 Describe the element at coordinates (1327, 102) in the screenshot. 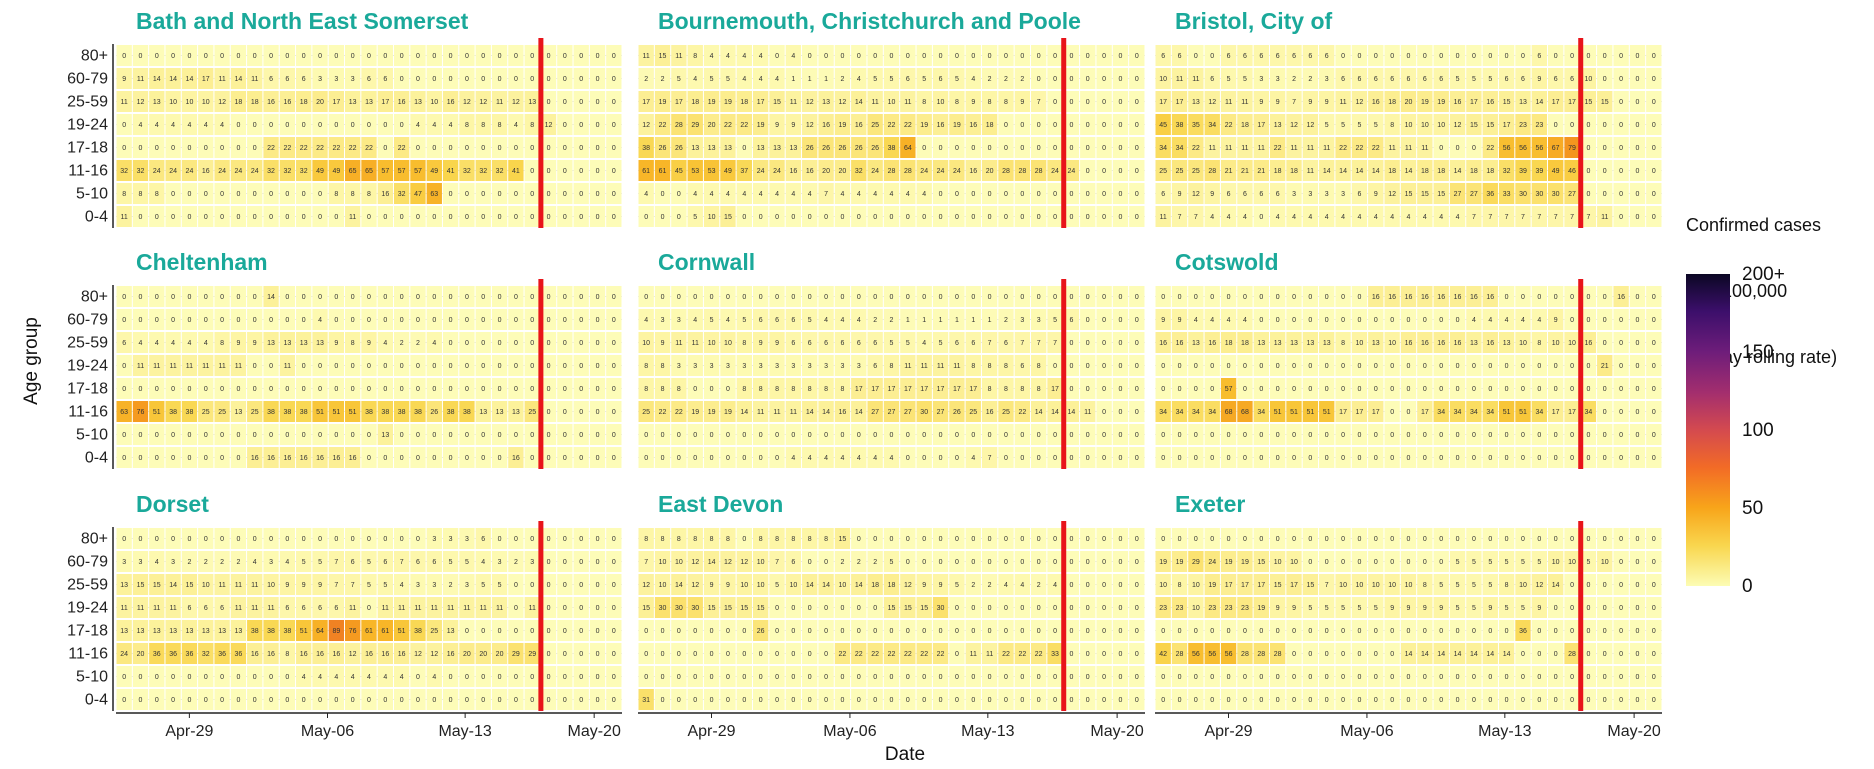

I see `cell-value: 9` at that location.